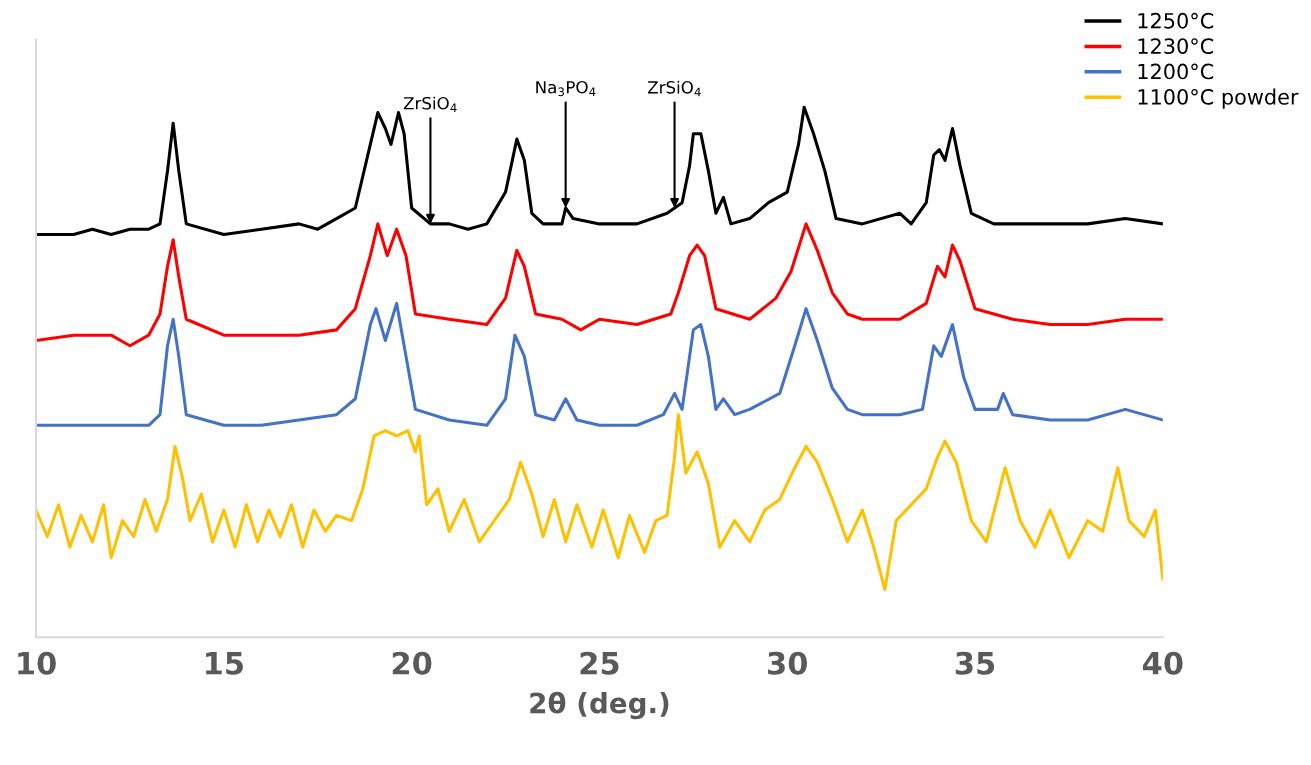 Image resolution: width=1311 pixels, height=765 pixels. Describe the element at coordinates (599, 663) in the screenshot. I see `x-tick-label: 25` at that location.